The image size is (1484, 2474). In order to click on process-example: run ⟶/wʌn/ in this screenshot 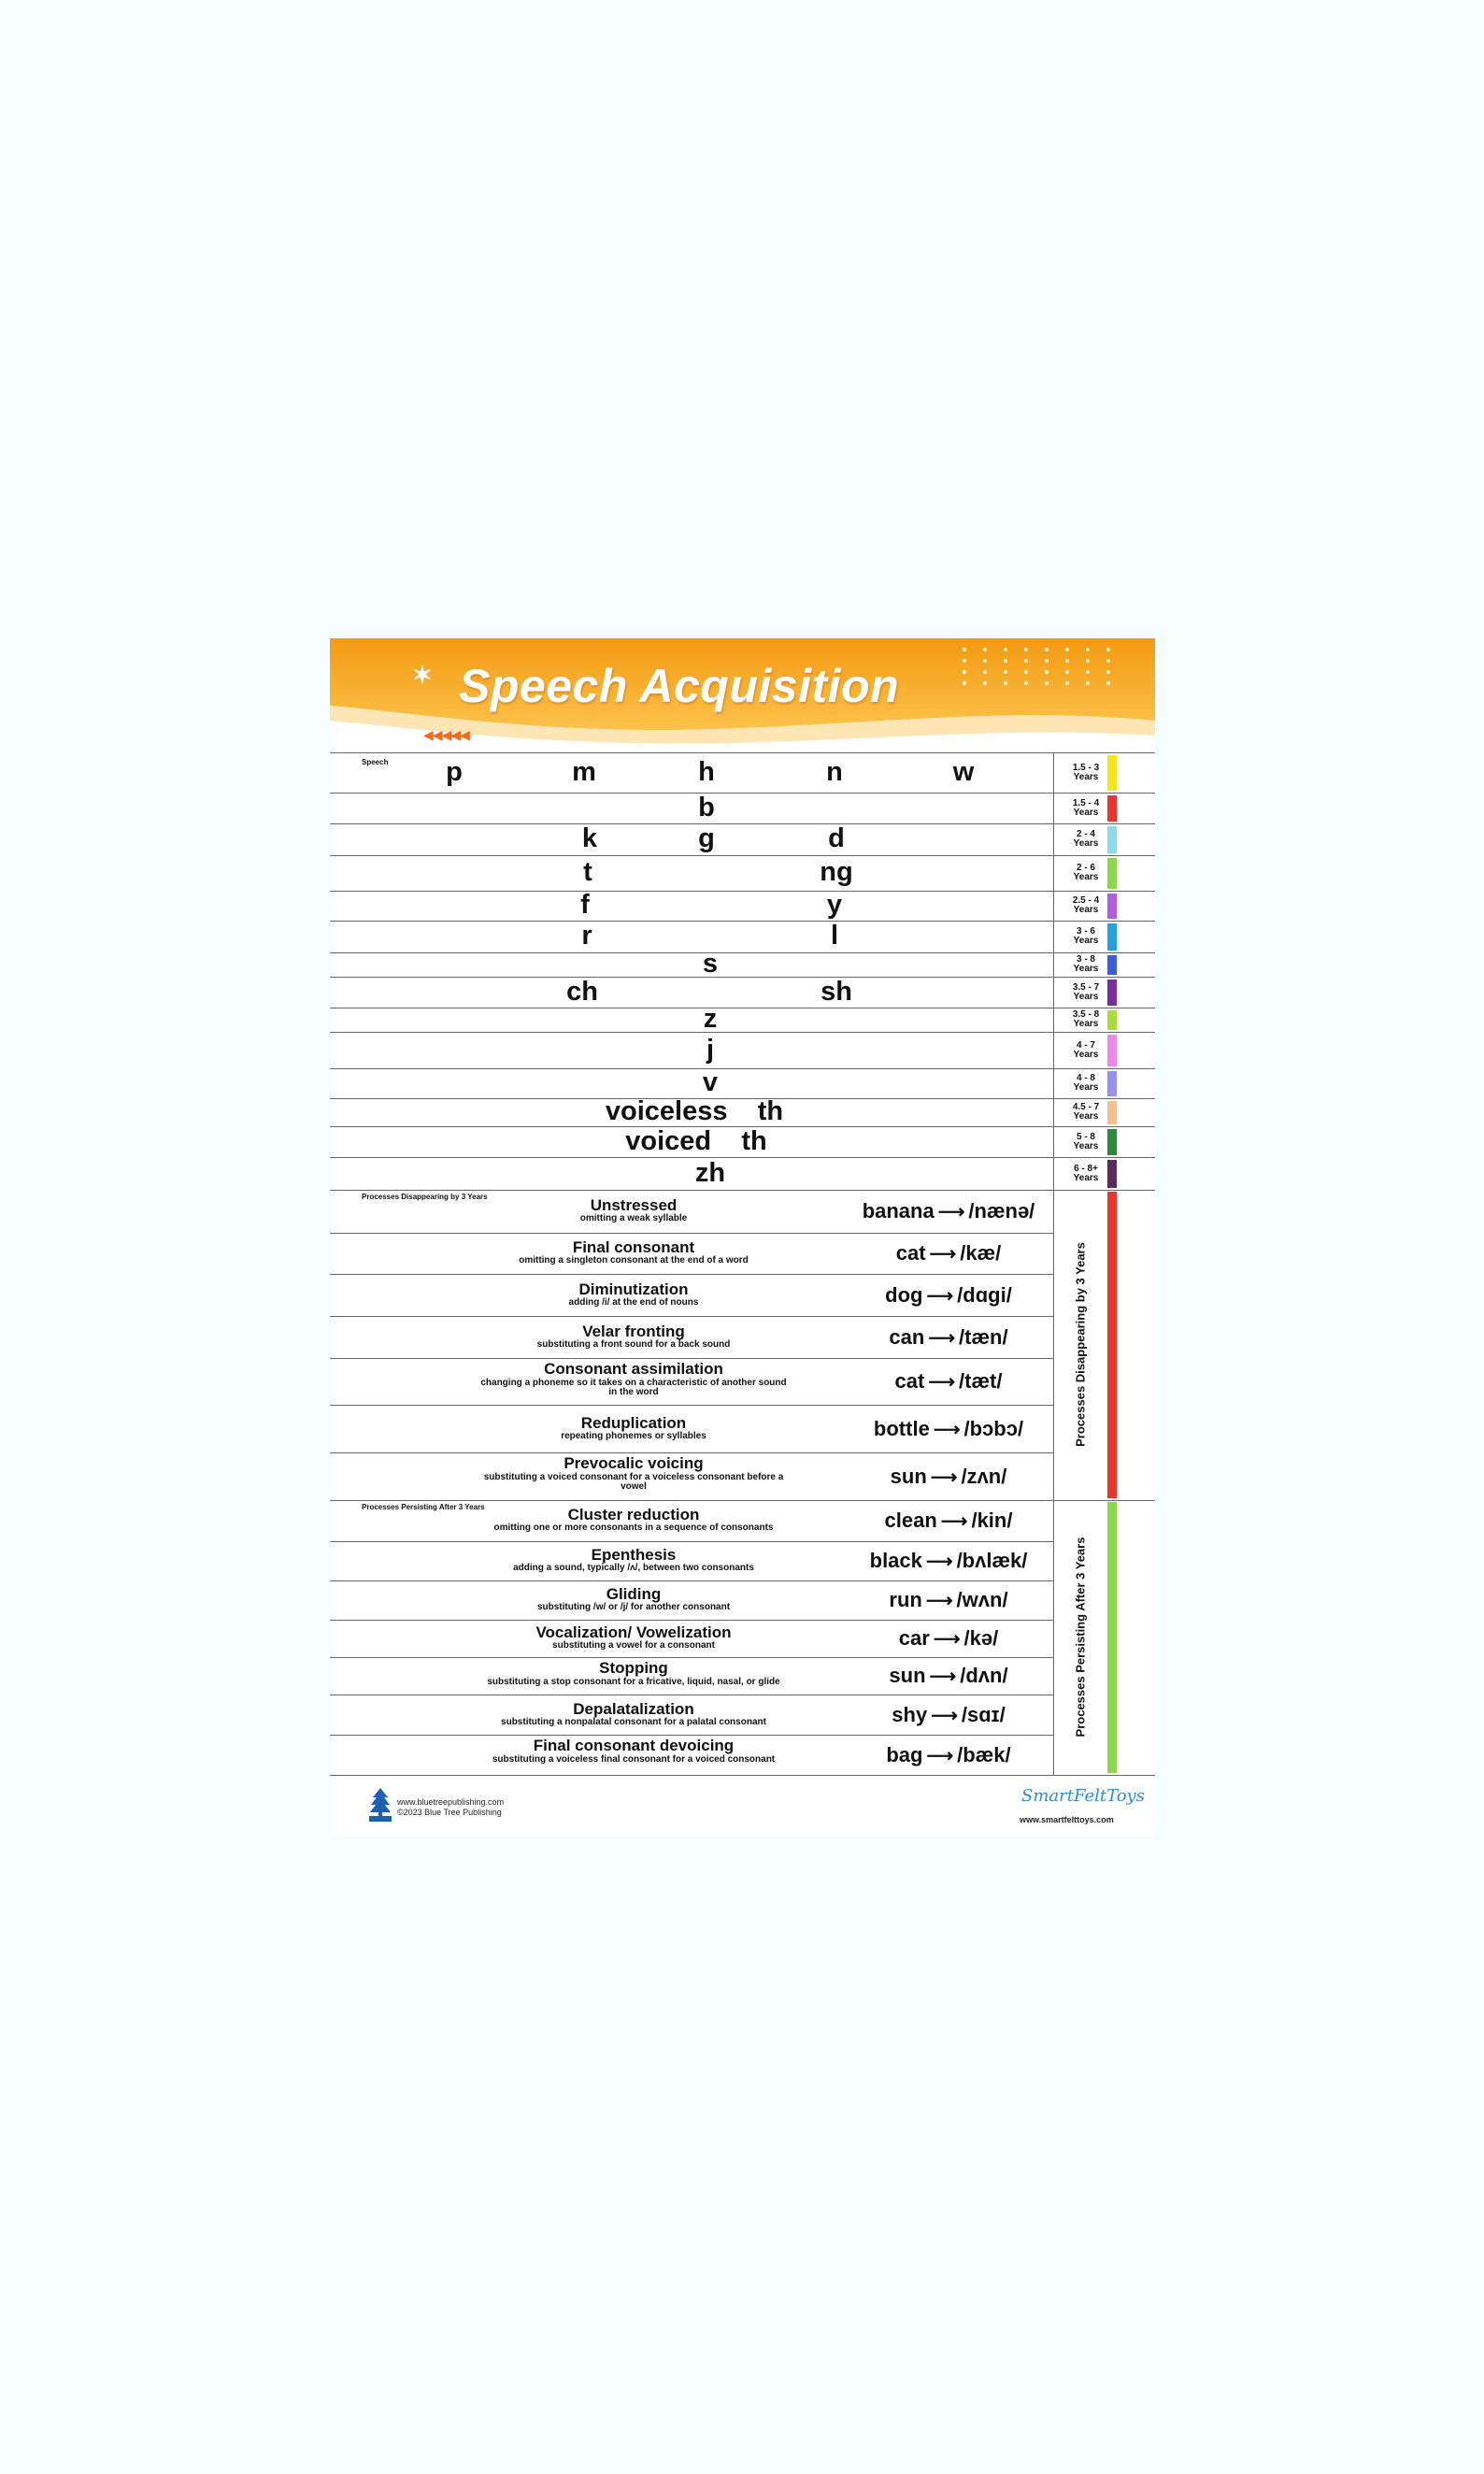, I will do `click(948, 1600)`.